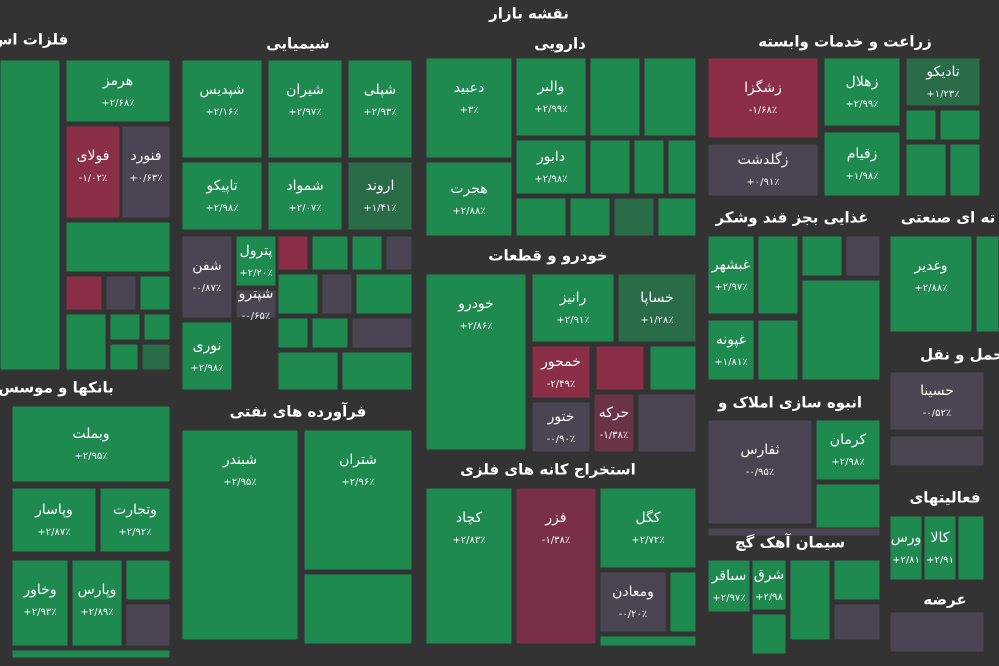 This screenshot has height=666, width=999. I want to click on tile-name: خودرو, so click(475, 304).